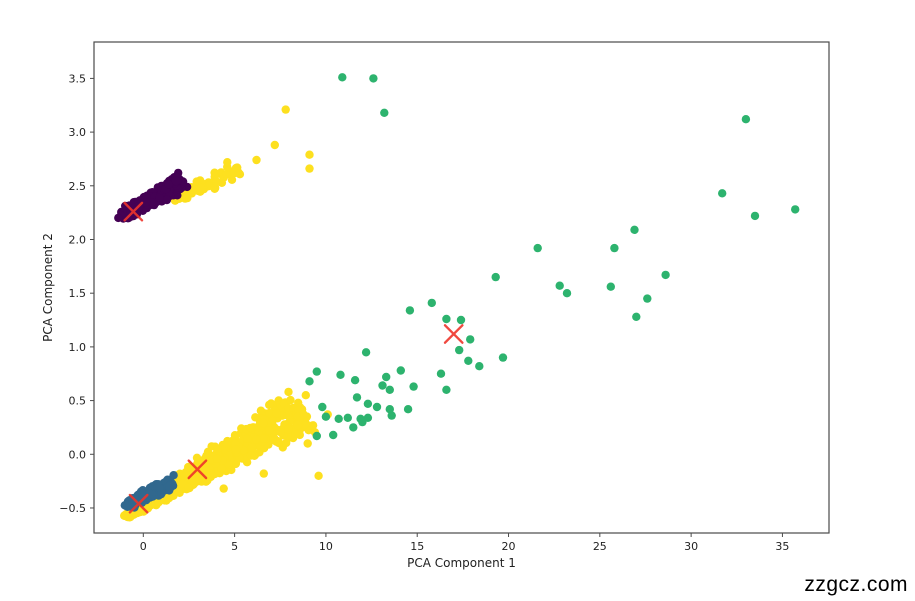 The width and height of the screenshot is (915, 601). Describe the element at coordinates (78, 293) in the screenshot. I see `y-tick-label: 1.5` at that location.